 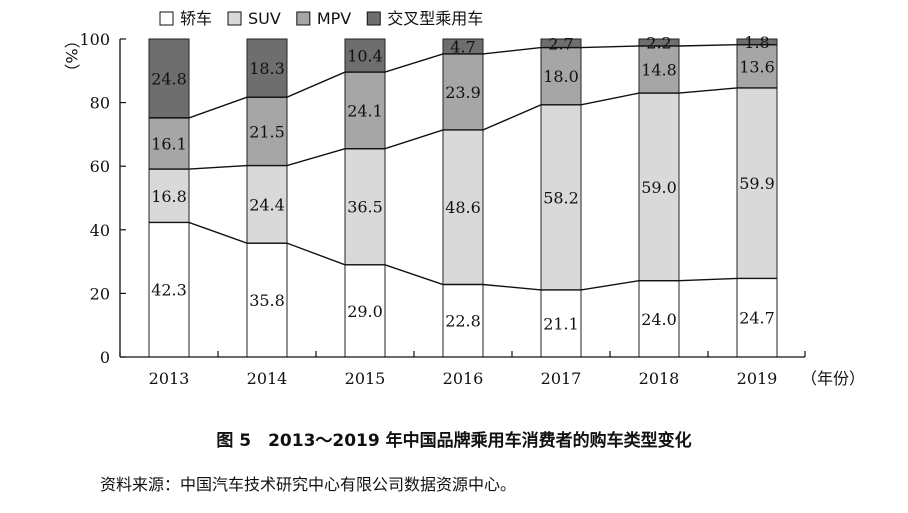 I want to click on legend-label: 轿车, so click(x=196, y=18).